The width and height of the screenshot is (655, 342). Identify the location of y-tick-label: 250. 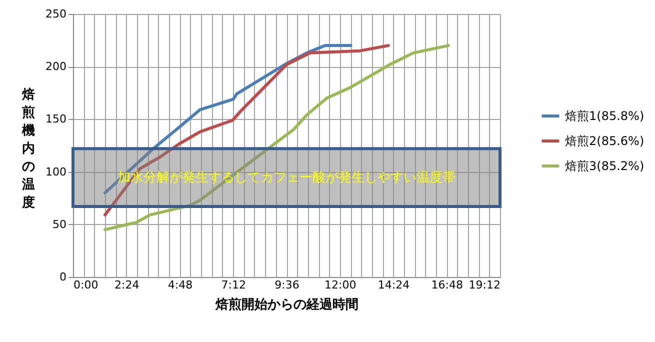
(56, 14).